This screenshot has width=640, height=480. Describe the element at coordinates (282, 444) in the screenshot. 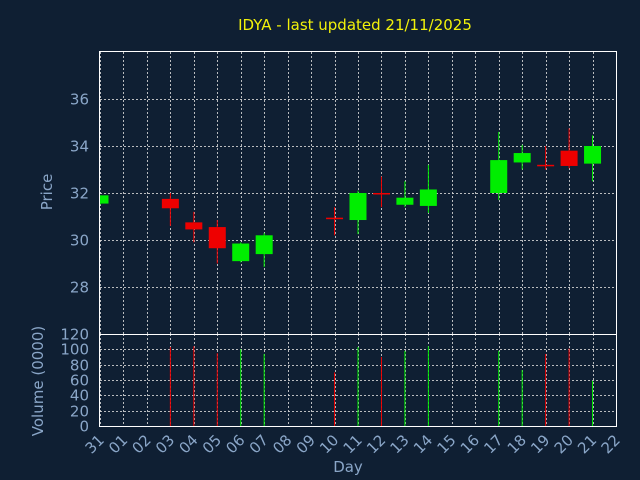

I see `x-tick-label: 08` at that location.